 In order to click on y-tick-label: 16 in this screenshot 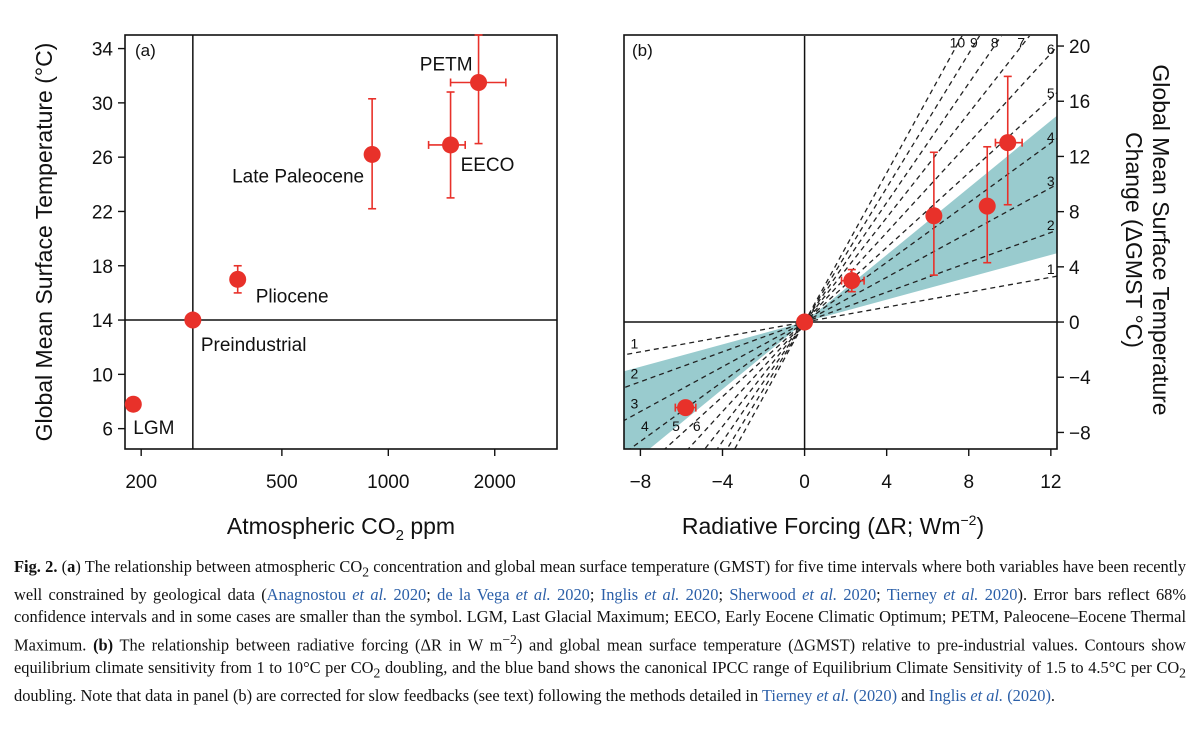, I will do `click(1079, 102)`.